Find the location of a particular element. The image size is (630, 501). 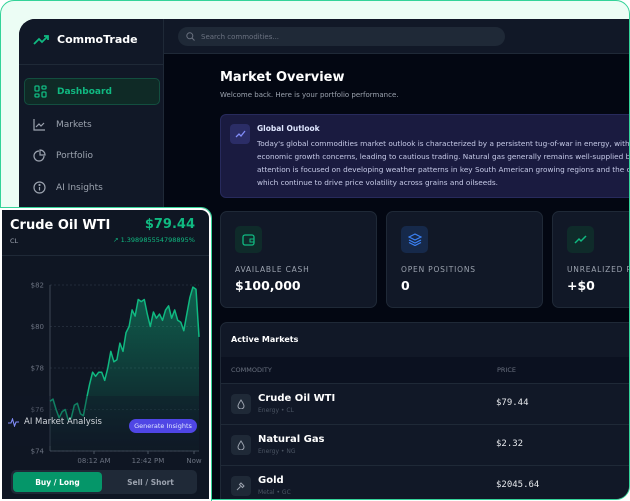

logo: CommoTrade is located at coordinates (85, 39).